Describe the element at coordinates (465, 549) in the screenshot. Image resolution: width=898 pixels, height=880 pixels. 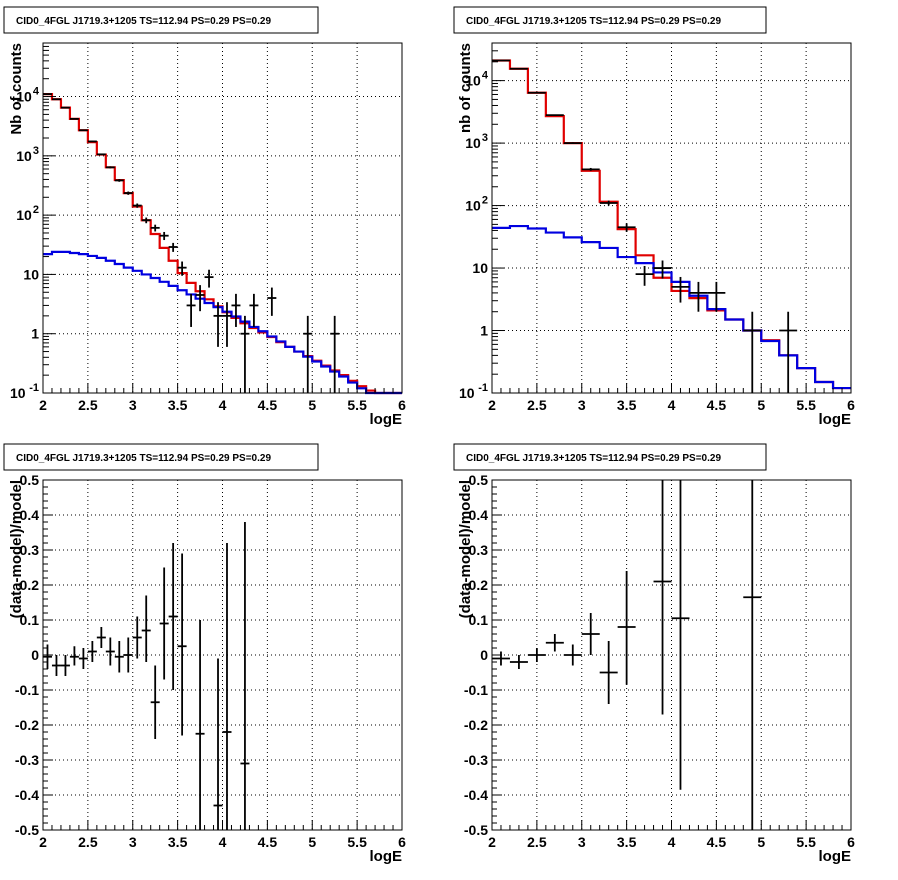
I see `y-axis-label: (data-model)/model` at that location.